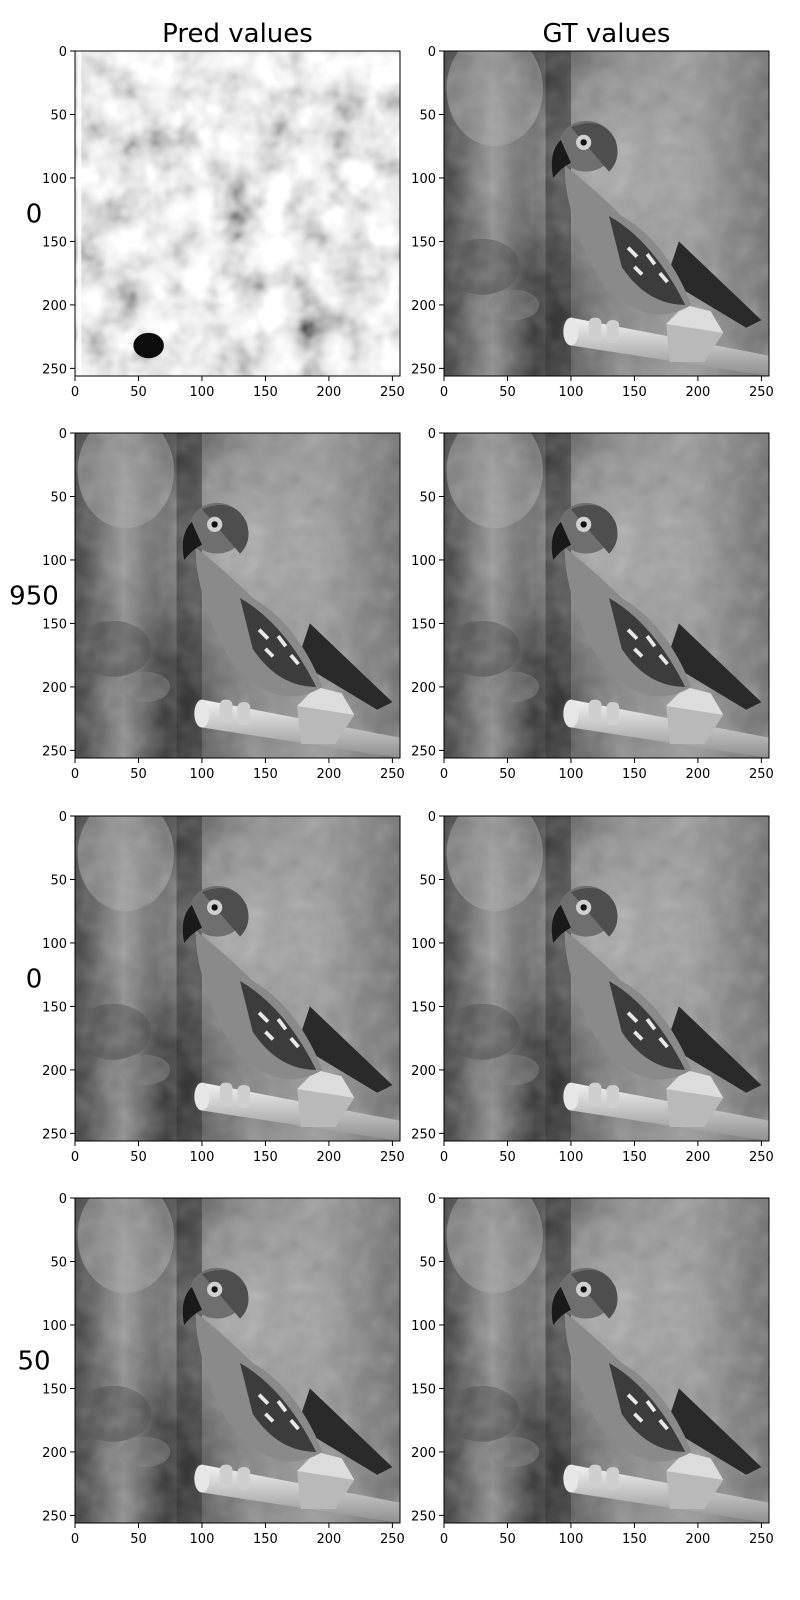 The image size is (800, 1600). What do you see at coordinates (34, 597) in the screenshot?
I see `row-label: 950` at bounding box center [34, 597].